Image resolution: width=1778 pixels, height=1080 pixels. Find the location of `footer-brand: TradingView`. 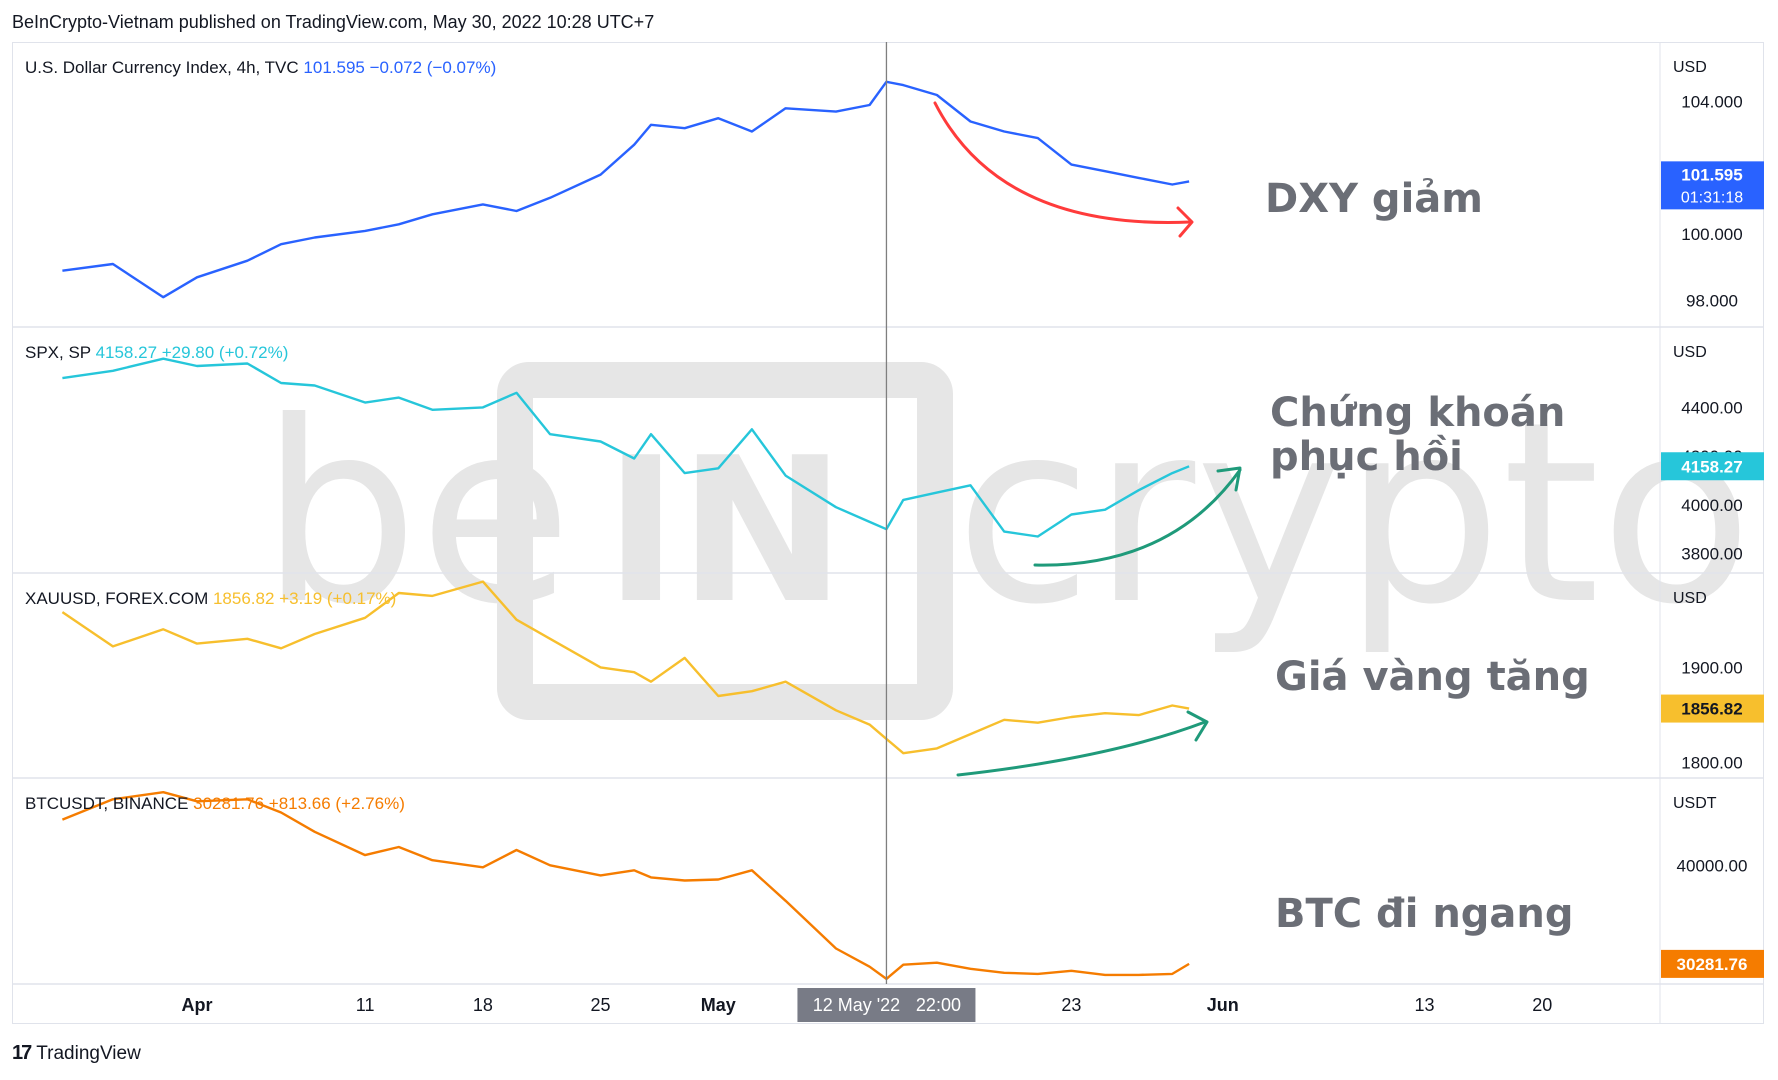

footer-brand: TradingView is located at coordinates (88, 1053).